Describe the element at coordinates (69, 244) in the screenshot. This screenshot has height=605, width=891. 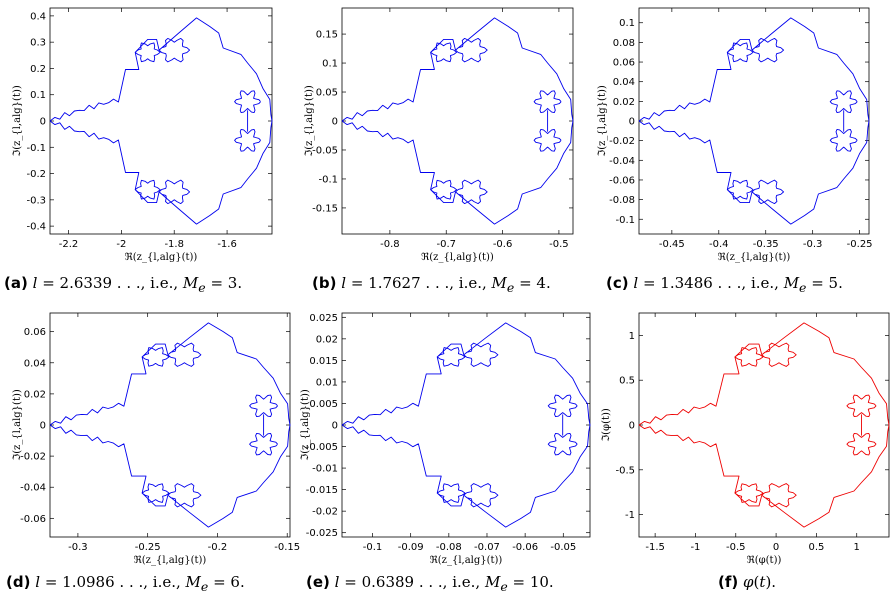
I see `x-tick-label: -2.2` at that location.